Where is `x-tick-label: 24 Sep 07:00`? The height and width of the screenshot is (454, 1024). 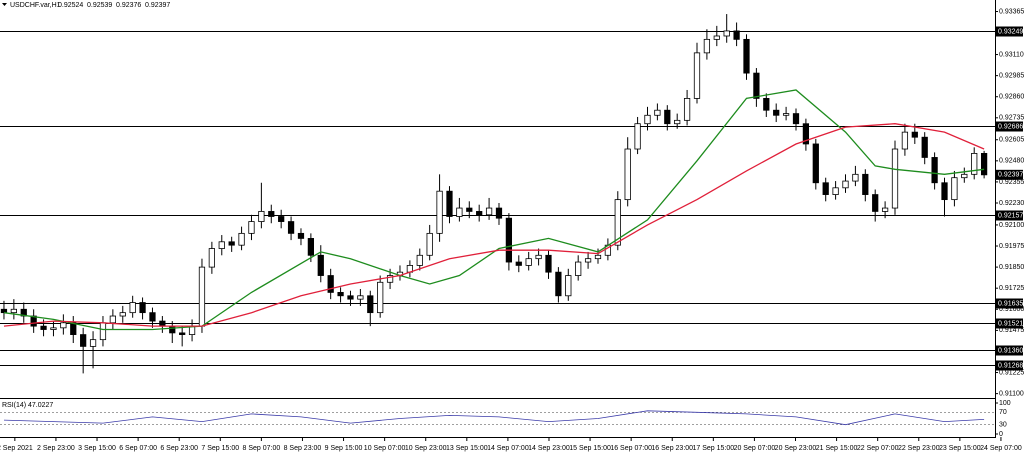
x-tick-label: 24 Sep 07:00 is located at coordinates (1001, 448).